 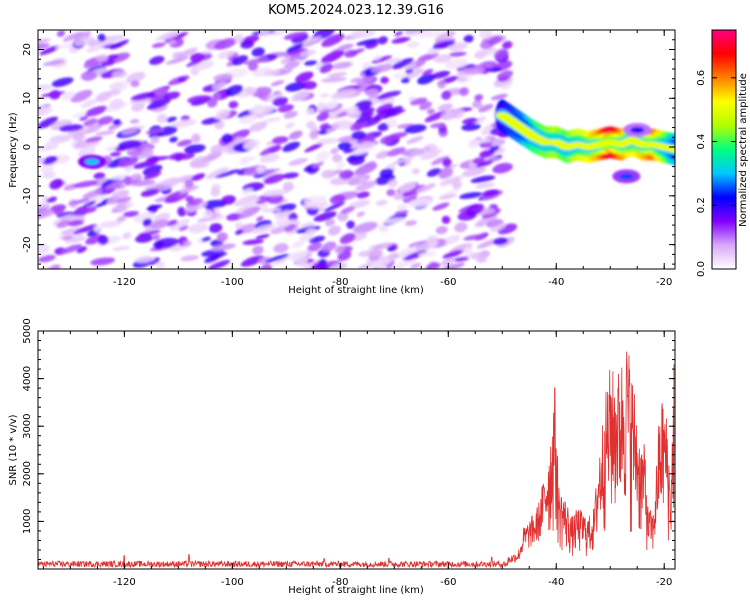 I want to click on colorbar-tick-label: 0.2, so click(x=701, y=205).